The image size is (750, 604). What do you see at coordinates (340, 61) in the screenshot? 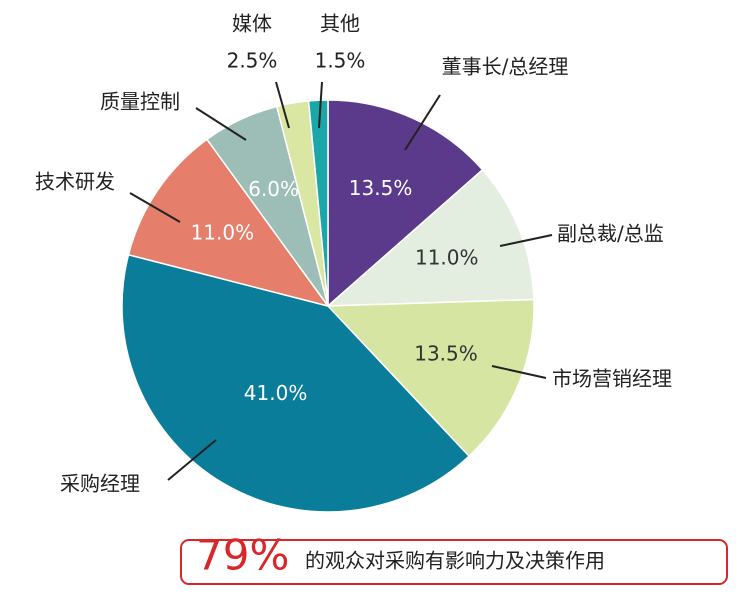
I see `value-label: 1.5%` at bounding box center [340, 61].